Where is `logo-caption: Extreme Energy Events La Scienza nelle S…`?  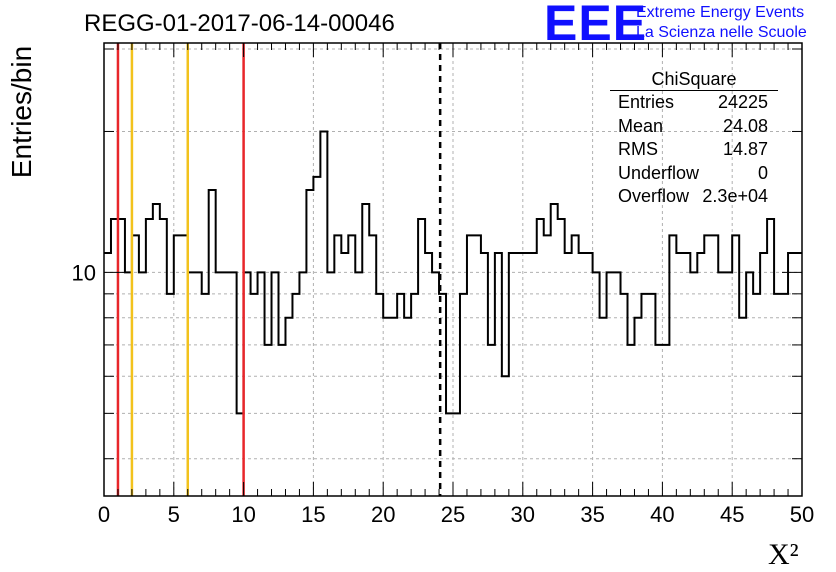
logo-caption: Extreme Energy Events La Scienza nelle S… is located at coordinates (721, 23).